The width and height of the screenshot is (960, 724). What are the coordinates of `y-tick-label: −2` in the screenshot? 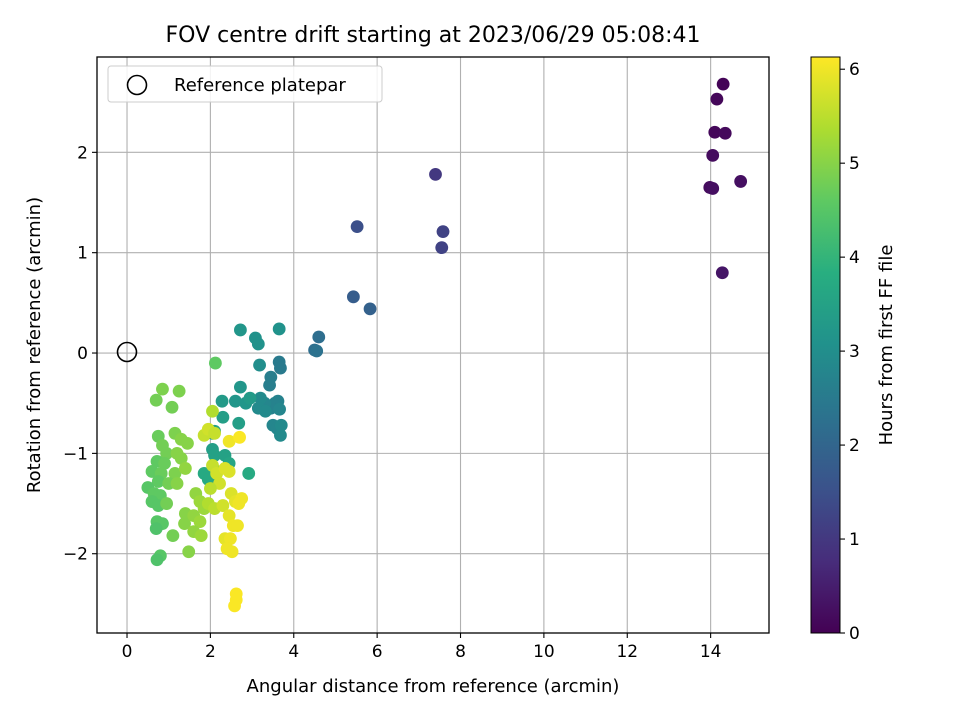 It's located at (75, 555).